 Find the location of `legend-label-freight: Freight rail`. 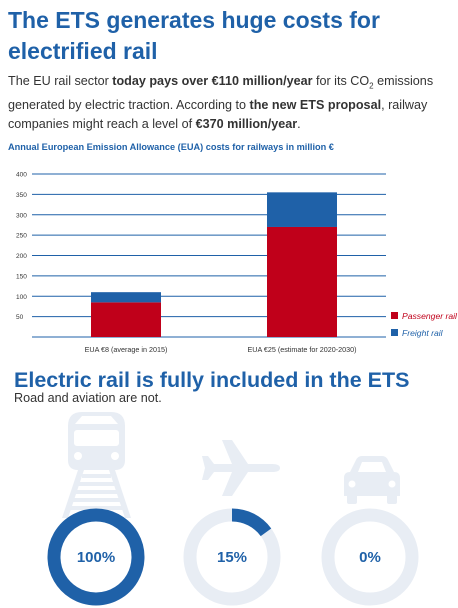

legend-label-freight: Freight rail is located at coordinates (422, 332).